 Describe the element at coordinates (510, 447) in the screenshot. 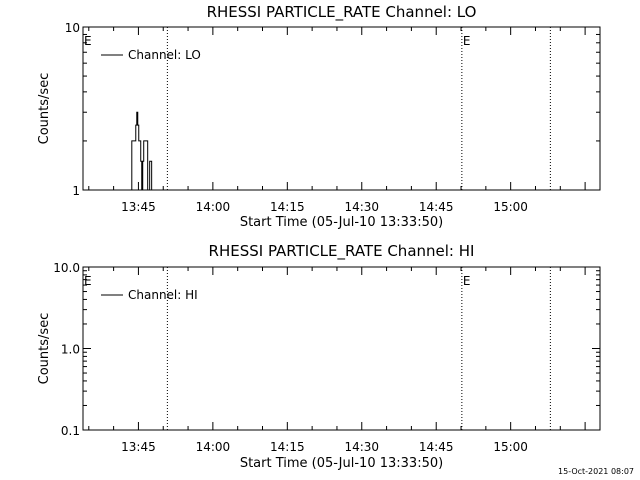

I see `chart2-x-tick-label: 15:00` at that location.